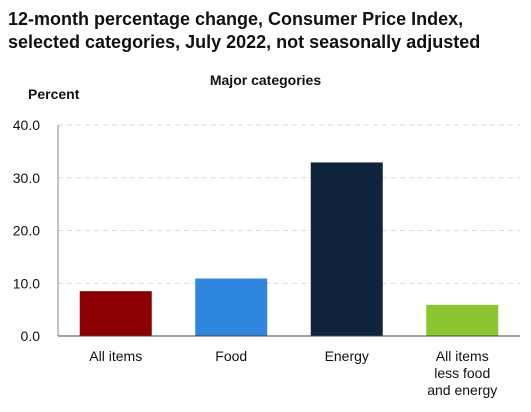 The image size is (531, 412). What do you see at coordinates (462, 390) in the screenshot?
I see `x-category-label-line: and energy` at bounding box center [462, 390].